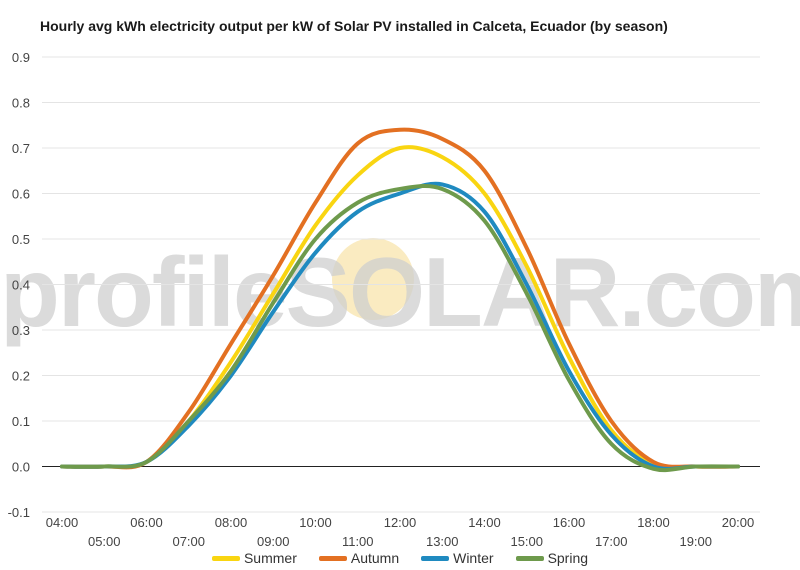  I want to click on x-tick-label: 20:00, so click(738, 522).